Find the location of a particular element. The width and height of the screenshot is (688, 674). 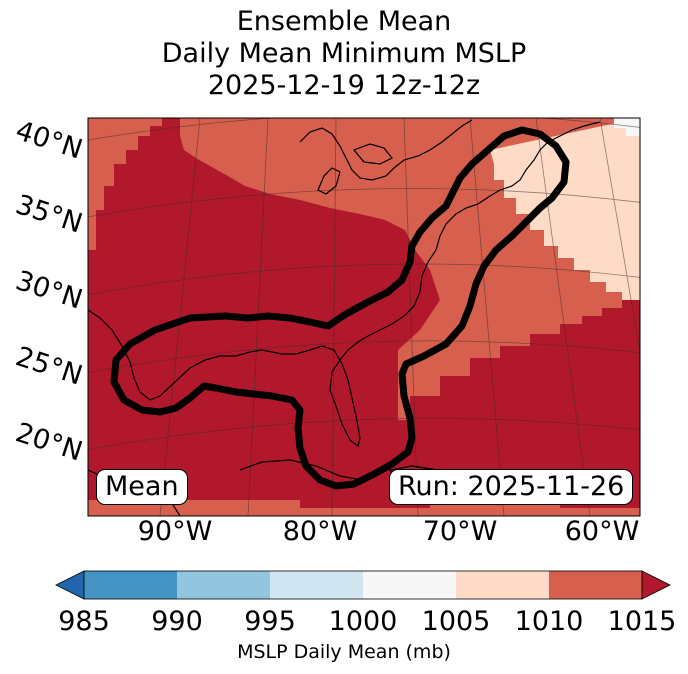

lon-label-70w: 70°W is located at coordinates (460, 531).